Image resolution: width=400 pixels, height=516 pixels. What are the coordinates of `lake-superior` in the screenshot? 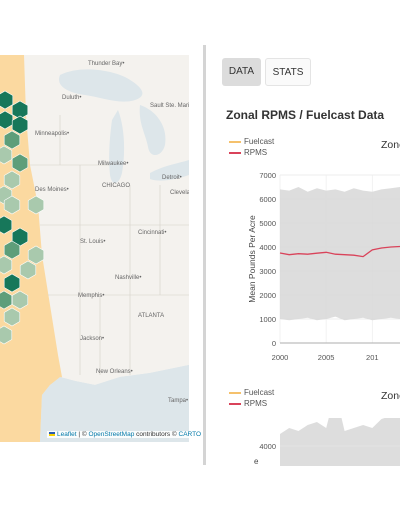 It's located at (101, 85).